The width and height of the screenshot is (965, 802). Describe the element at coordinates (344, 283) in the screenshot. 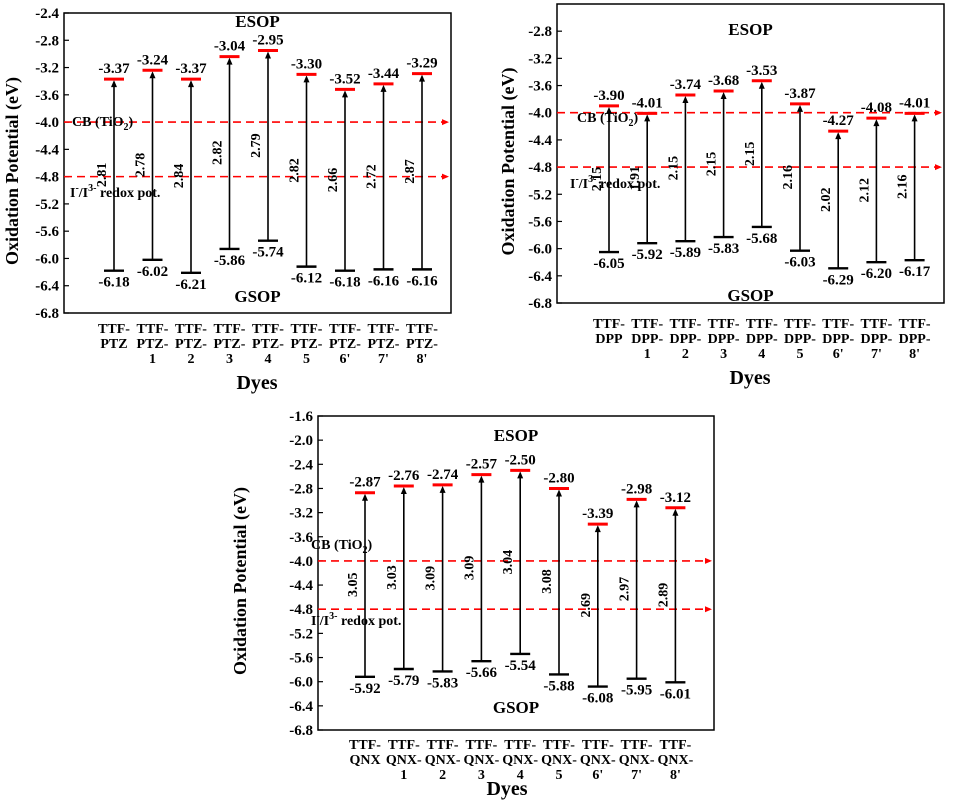

I see `gsop-value-label: -6.18` at that location.